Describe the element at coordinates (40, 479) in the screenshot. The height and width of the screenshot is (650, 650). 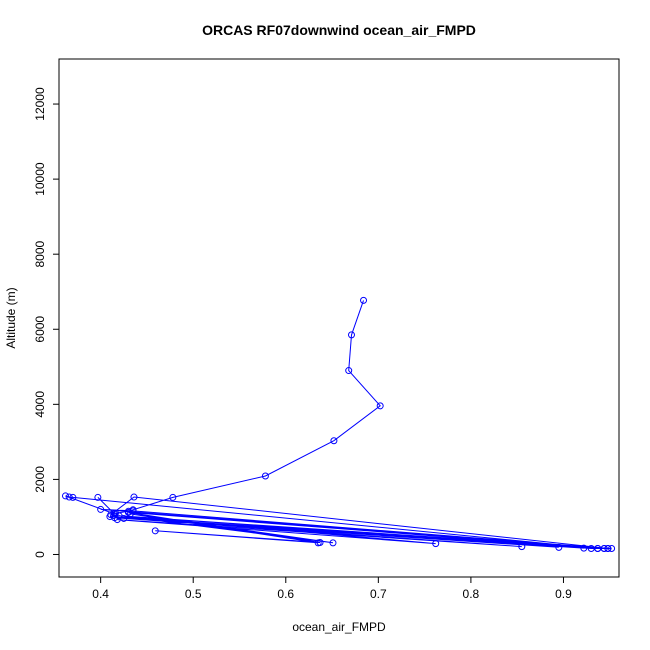
I see `y-tick-label: 2000` at that location.